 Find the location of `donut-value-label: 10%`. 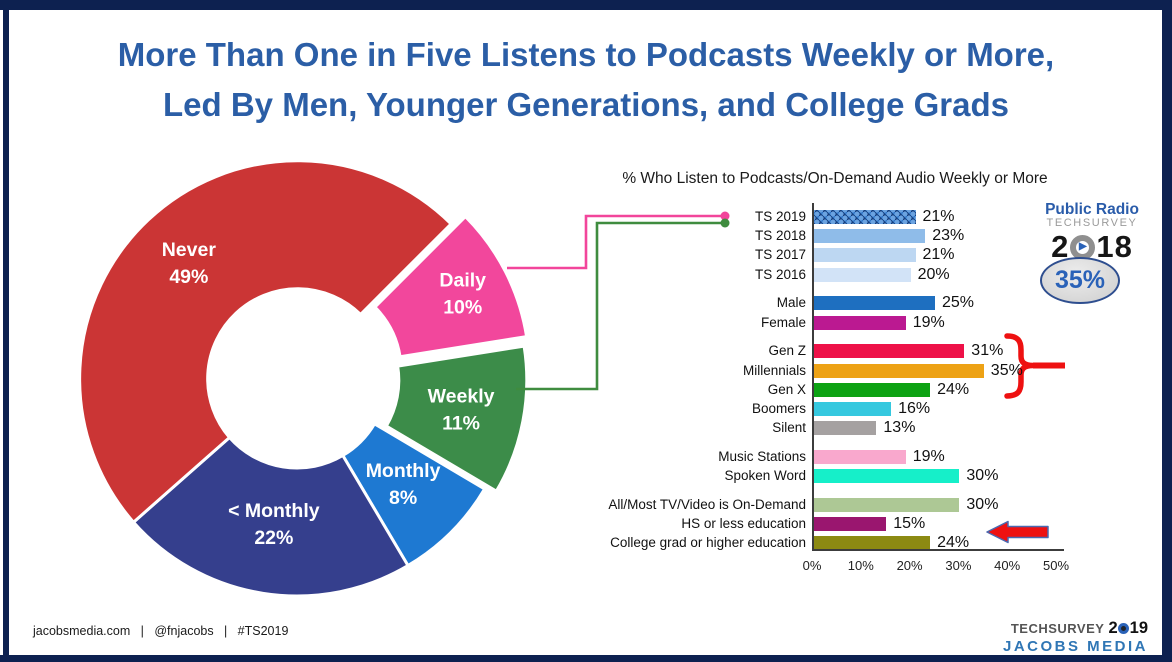

donut-value-label: 10% is located at coordinates (462, 308).